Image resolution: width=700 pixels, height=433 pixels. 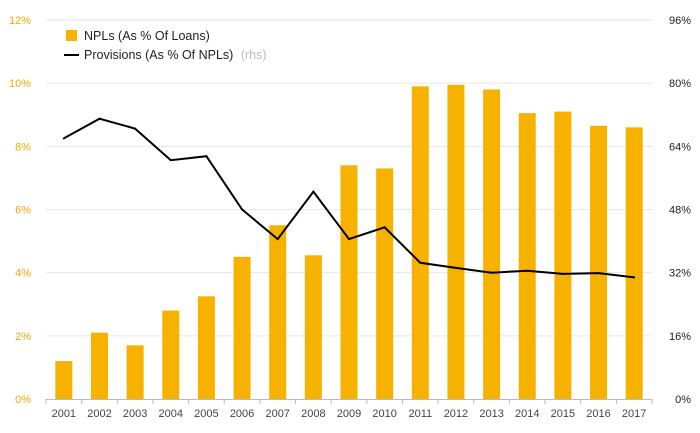 What do you see at coordinates (527, 414) in the screenshot?
I see `x-tick-label: 2014` at bounding box center [527, 414].